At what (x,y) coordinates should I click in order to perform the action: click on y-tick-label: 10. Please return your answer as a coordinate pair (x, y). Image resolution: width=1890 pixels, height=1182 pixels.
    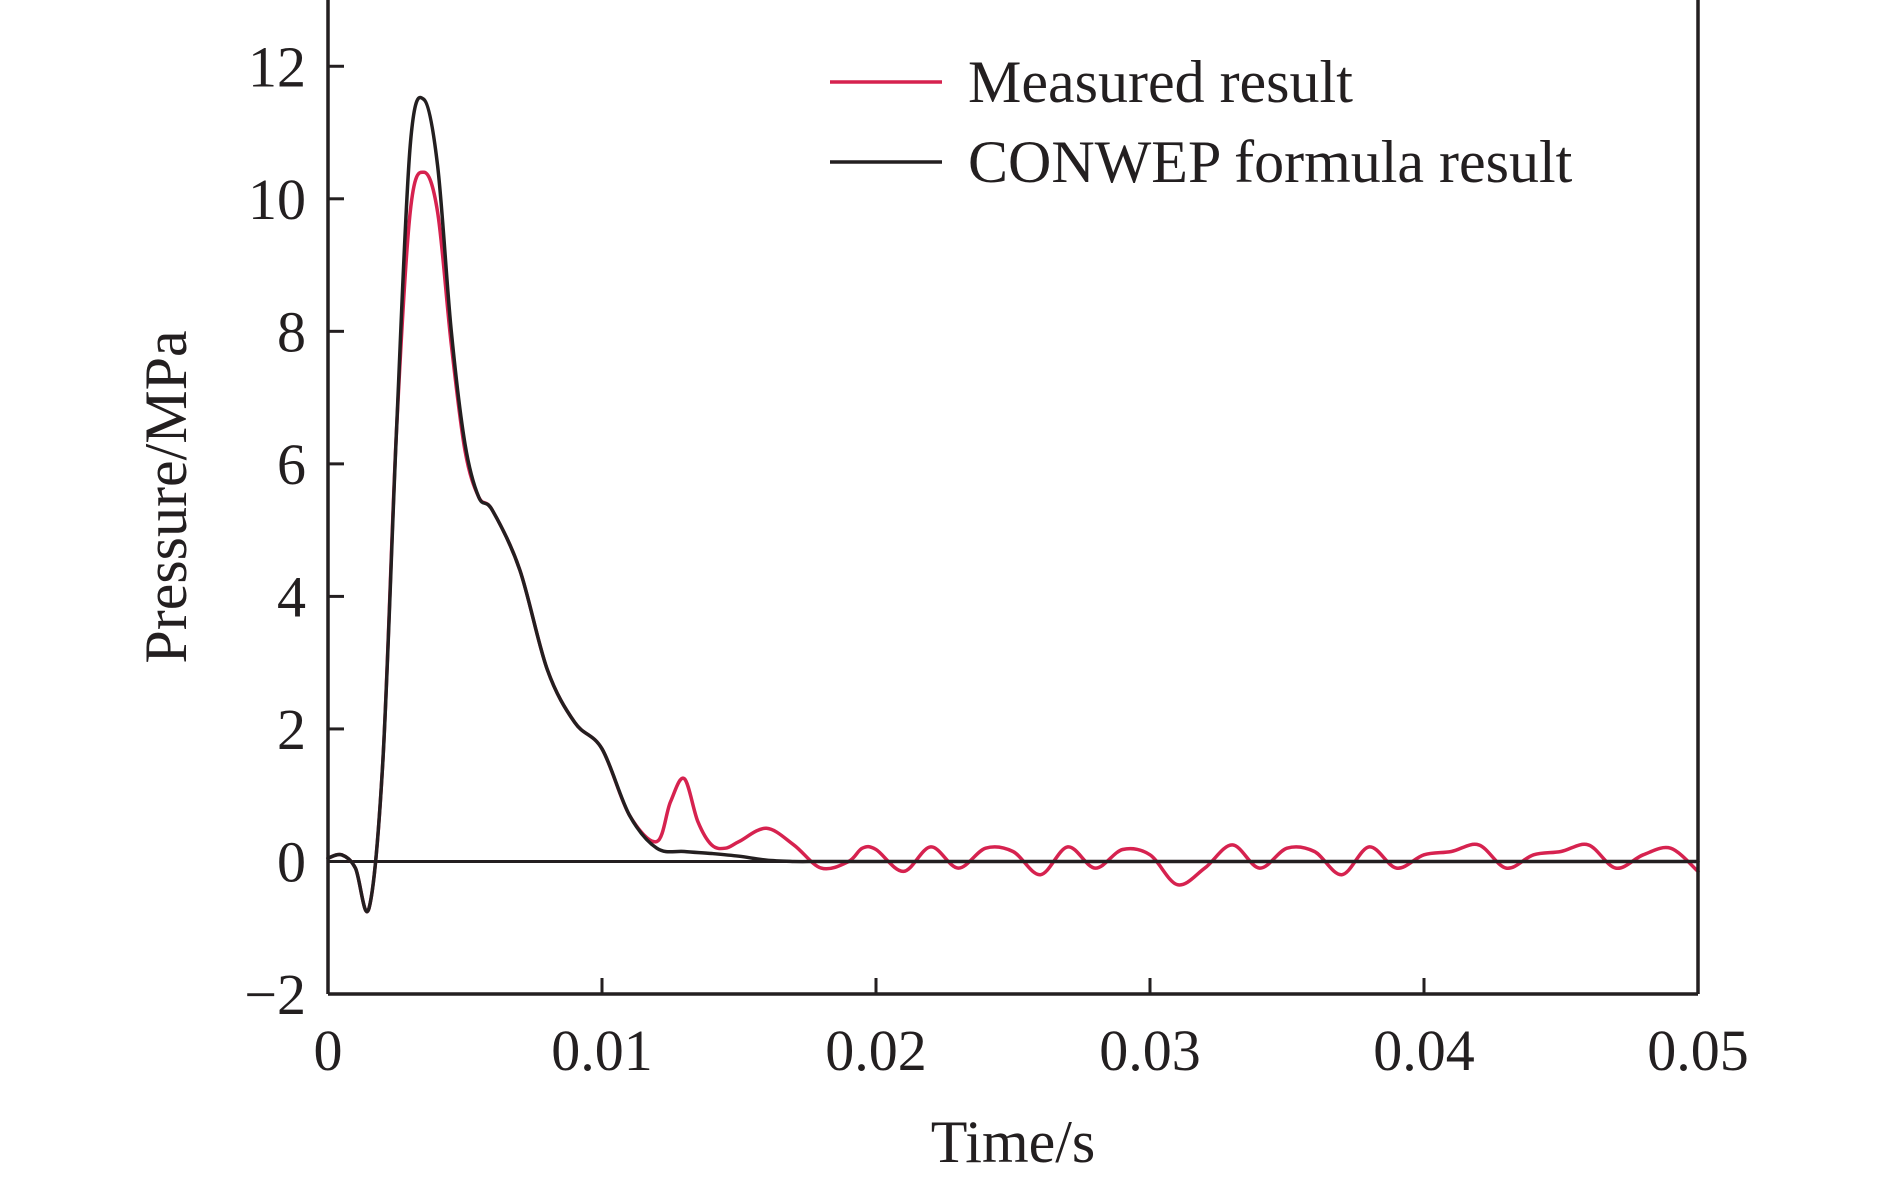
    Looking at the image, I should click on (277, 199).